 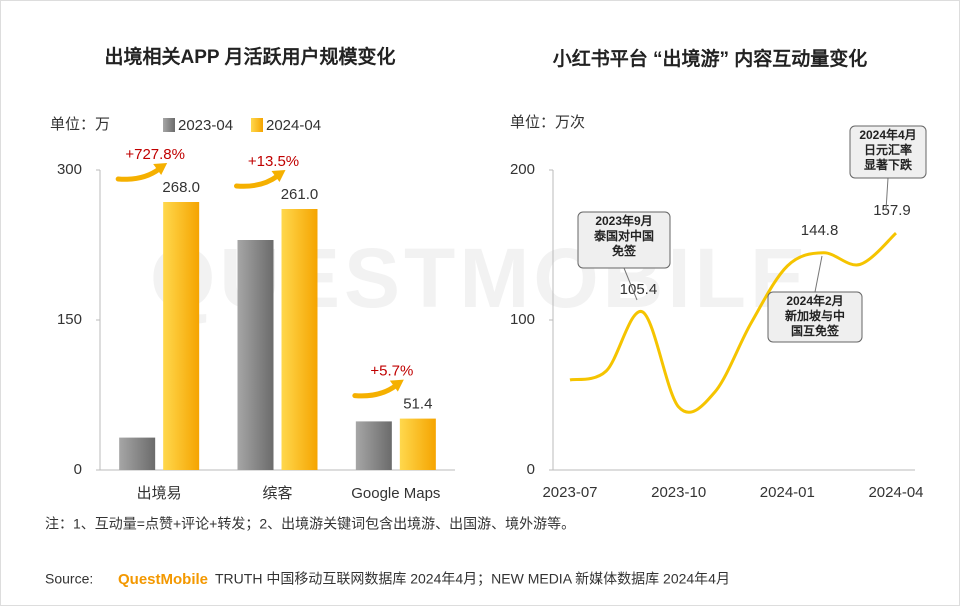 I want to click on value-label: 261.0, so click(x=300, y=194).